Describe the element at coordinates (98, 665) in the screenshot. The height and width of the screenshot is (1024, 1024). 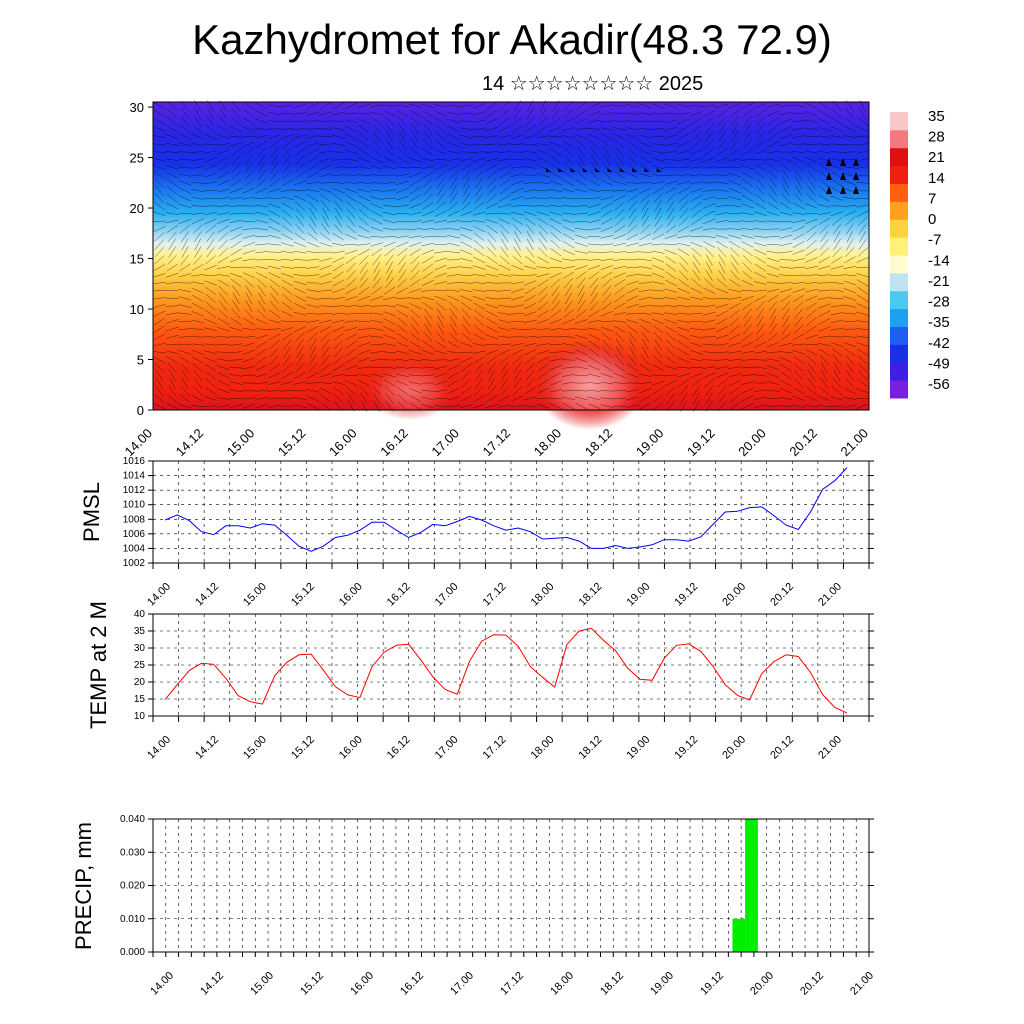
I see `temp-axis-label: TEMP at 2 M` at that location.